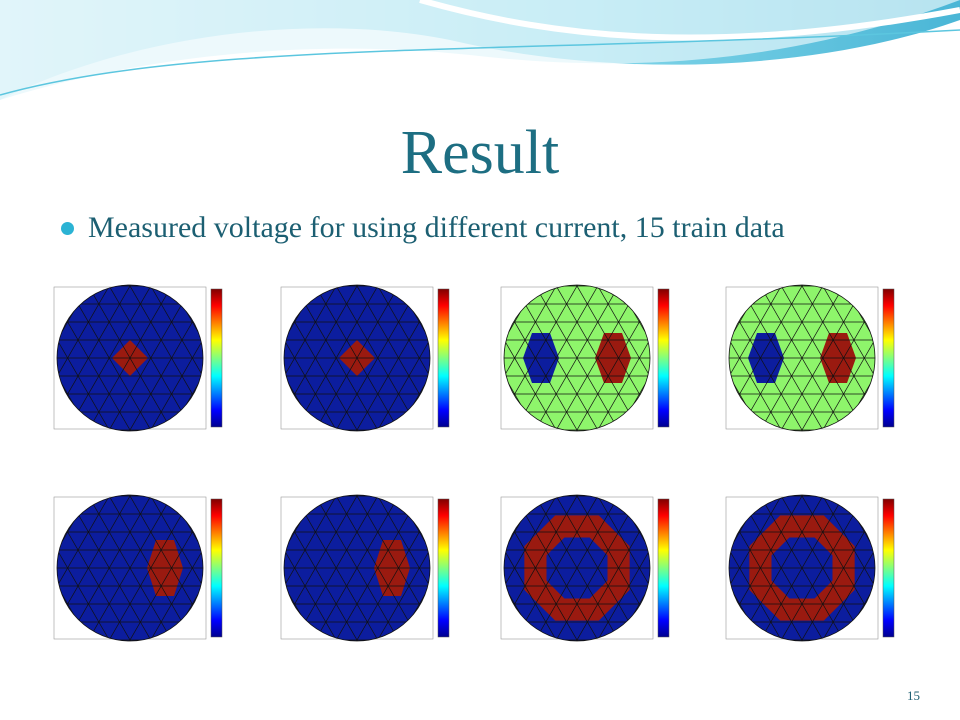 The height and width of the screenshot is (720, 960). What do you see at coordinates (480, 153) in the screenshot?
I see `slide-title: Result` at bounding box center [480, 153].